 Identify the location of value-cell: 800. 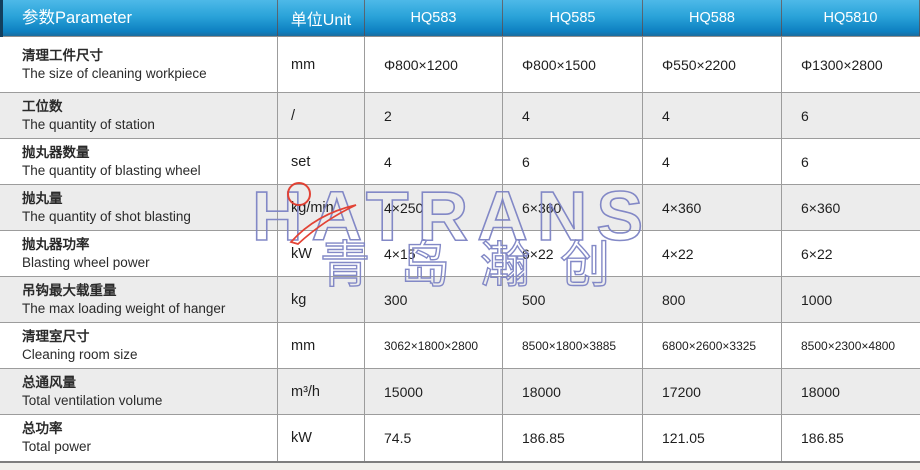
(712, 299).